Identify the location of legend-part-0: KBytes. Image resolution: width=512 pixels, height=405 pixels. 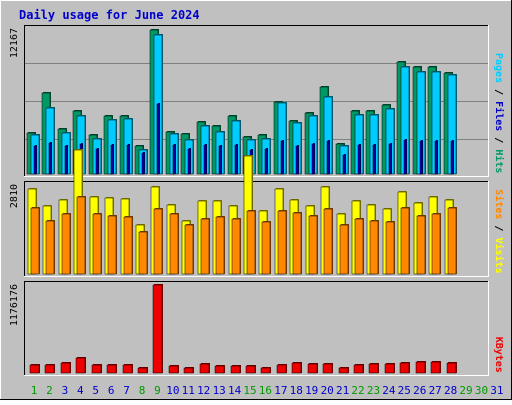
(498, 355).